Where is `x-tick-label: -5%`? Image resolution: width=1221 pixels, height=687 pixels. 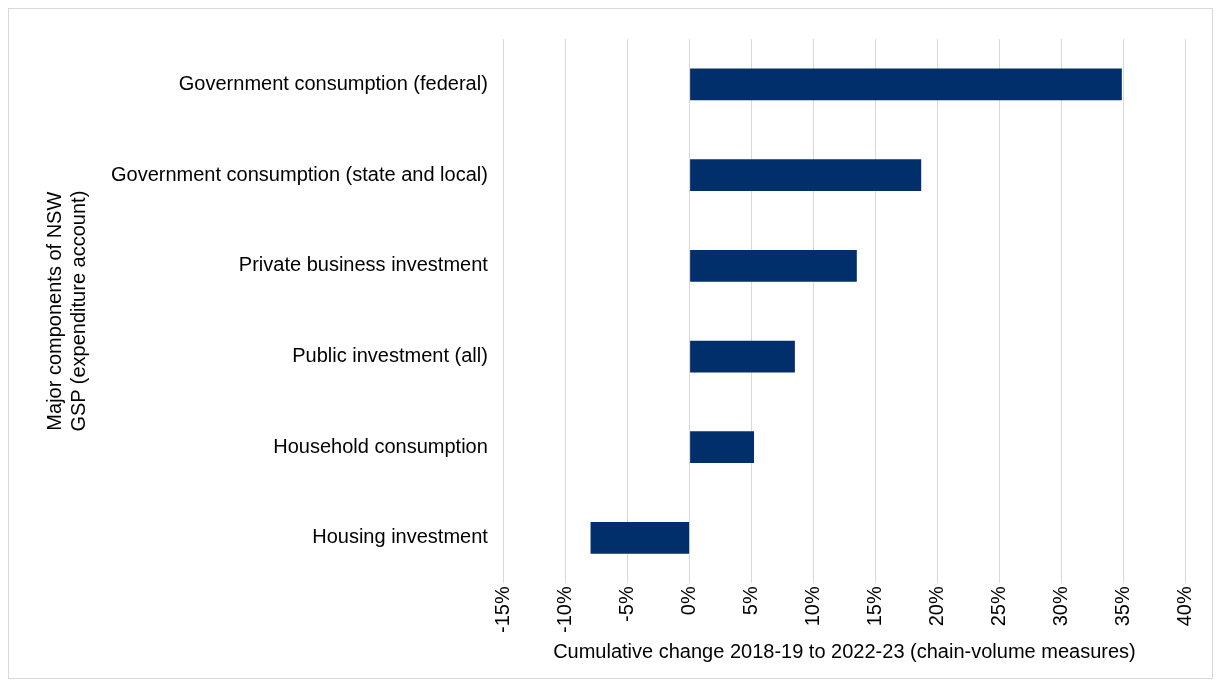 x-tick-label: -5% is located at coordinates (626, 604).